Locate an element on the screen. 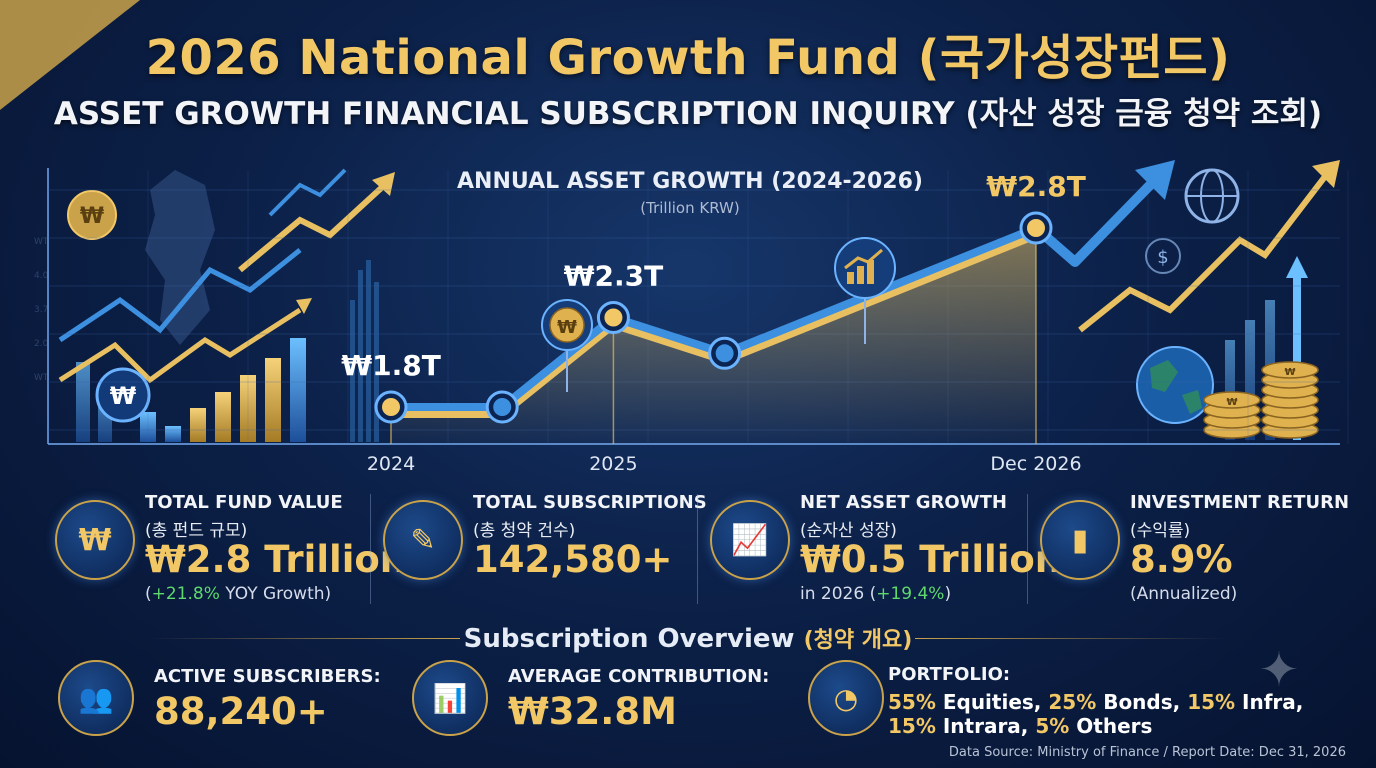 Image resolution: width=1376 pixels, height=768 pixels. overview-value: 88,240+ is located at coordinates (241, 711).